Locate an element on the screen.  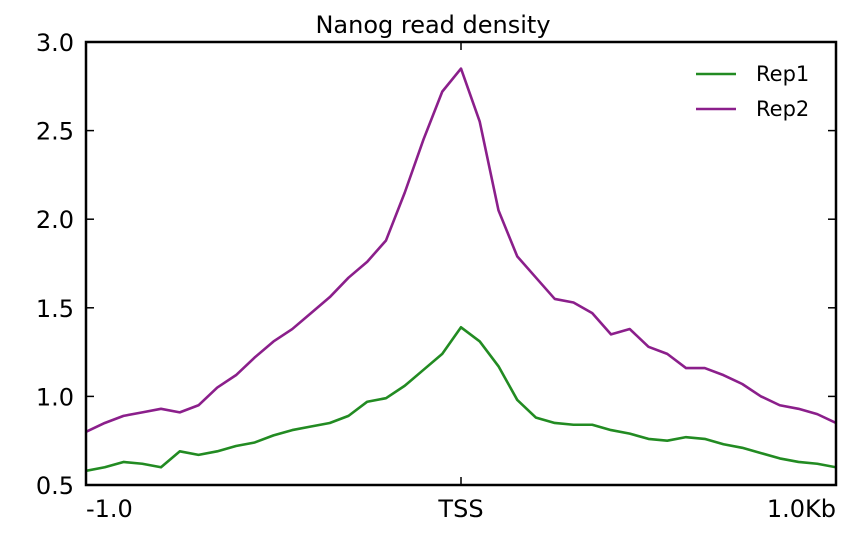
y-tick-label: 1.0 is located at coordinates (55, 397).